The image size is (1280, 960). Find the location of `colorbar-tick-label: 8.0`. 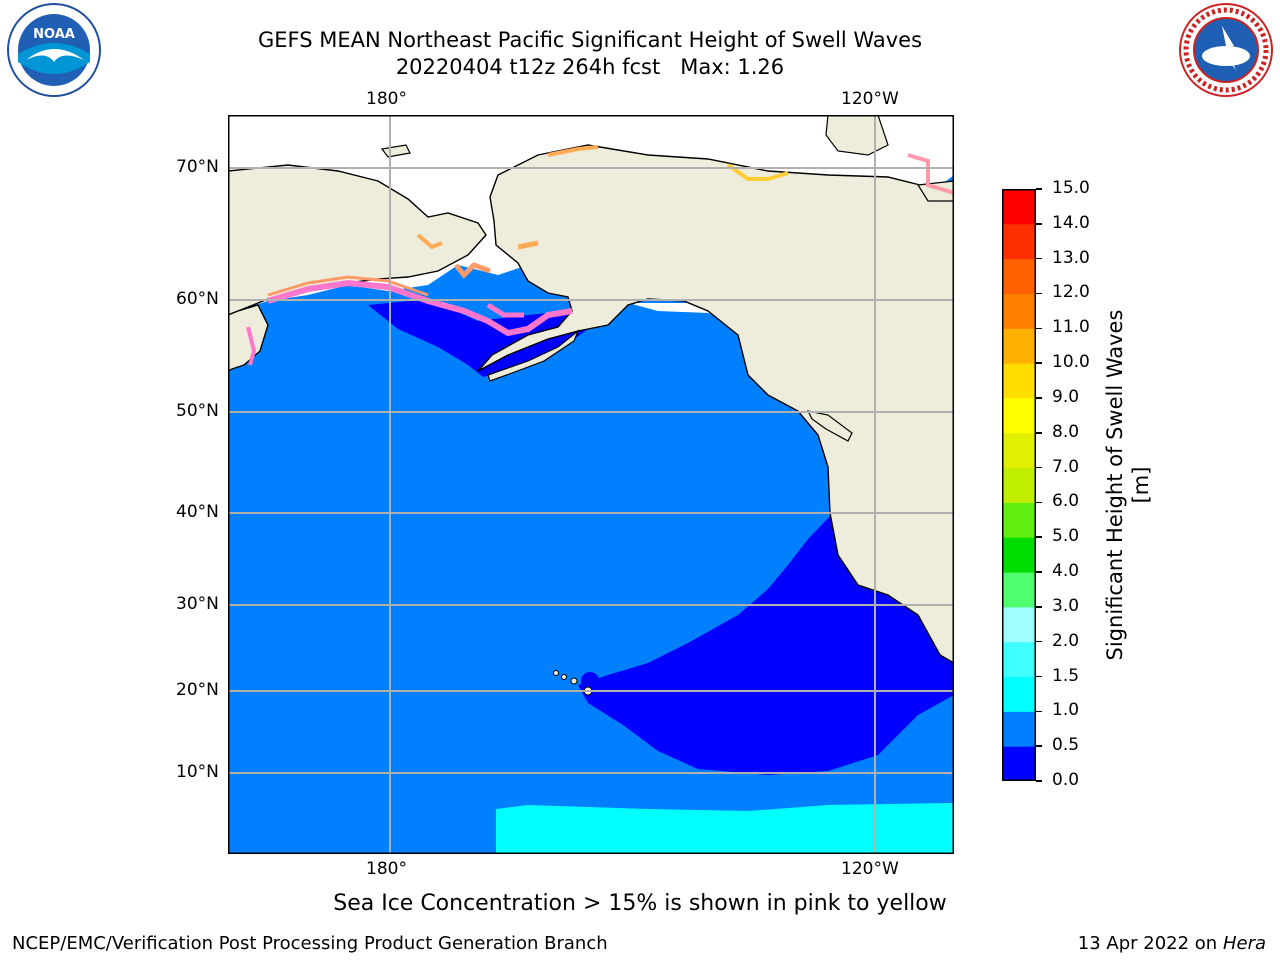

colorbar-tick-label: 8.0 is located at coordinates (1066, 431).